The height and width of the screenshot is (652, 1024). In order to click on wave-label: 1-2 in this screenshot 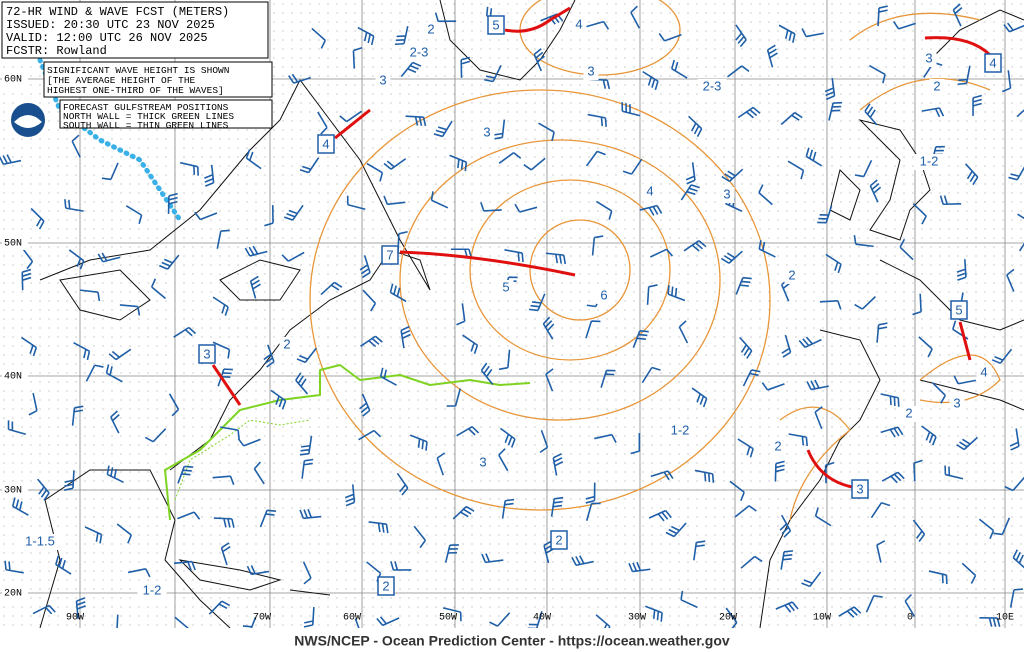, I will do `click(152, 589)`.